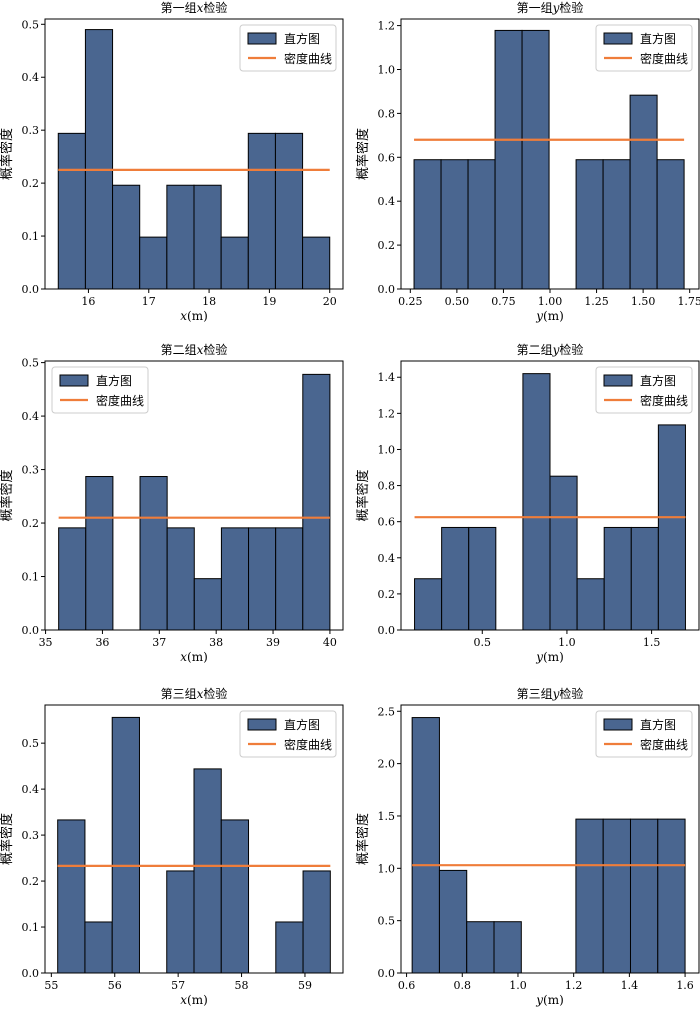 This screenshot has width=700, height=1013. I want to click on y-tick-label: 0.6, so click(387, 157).